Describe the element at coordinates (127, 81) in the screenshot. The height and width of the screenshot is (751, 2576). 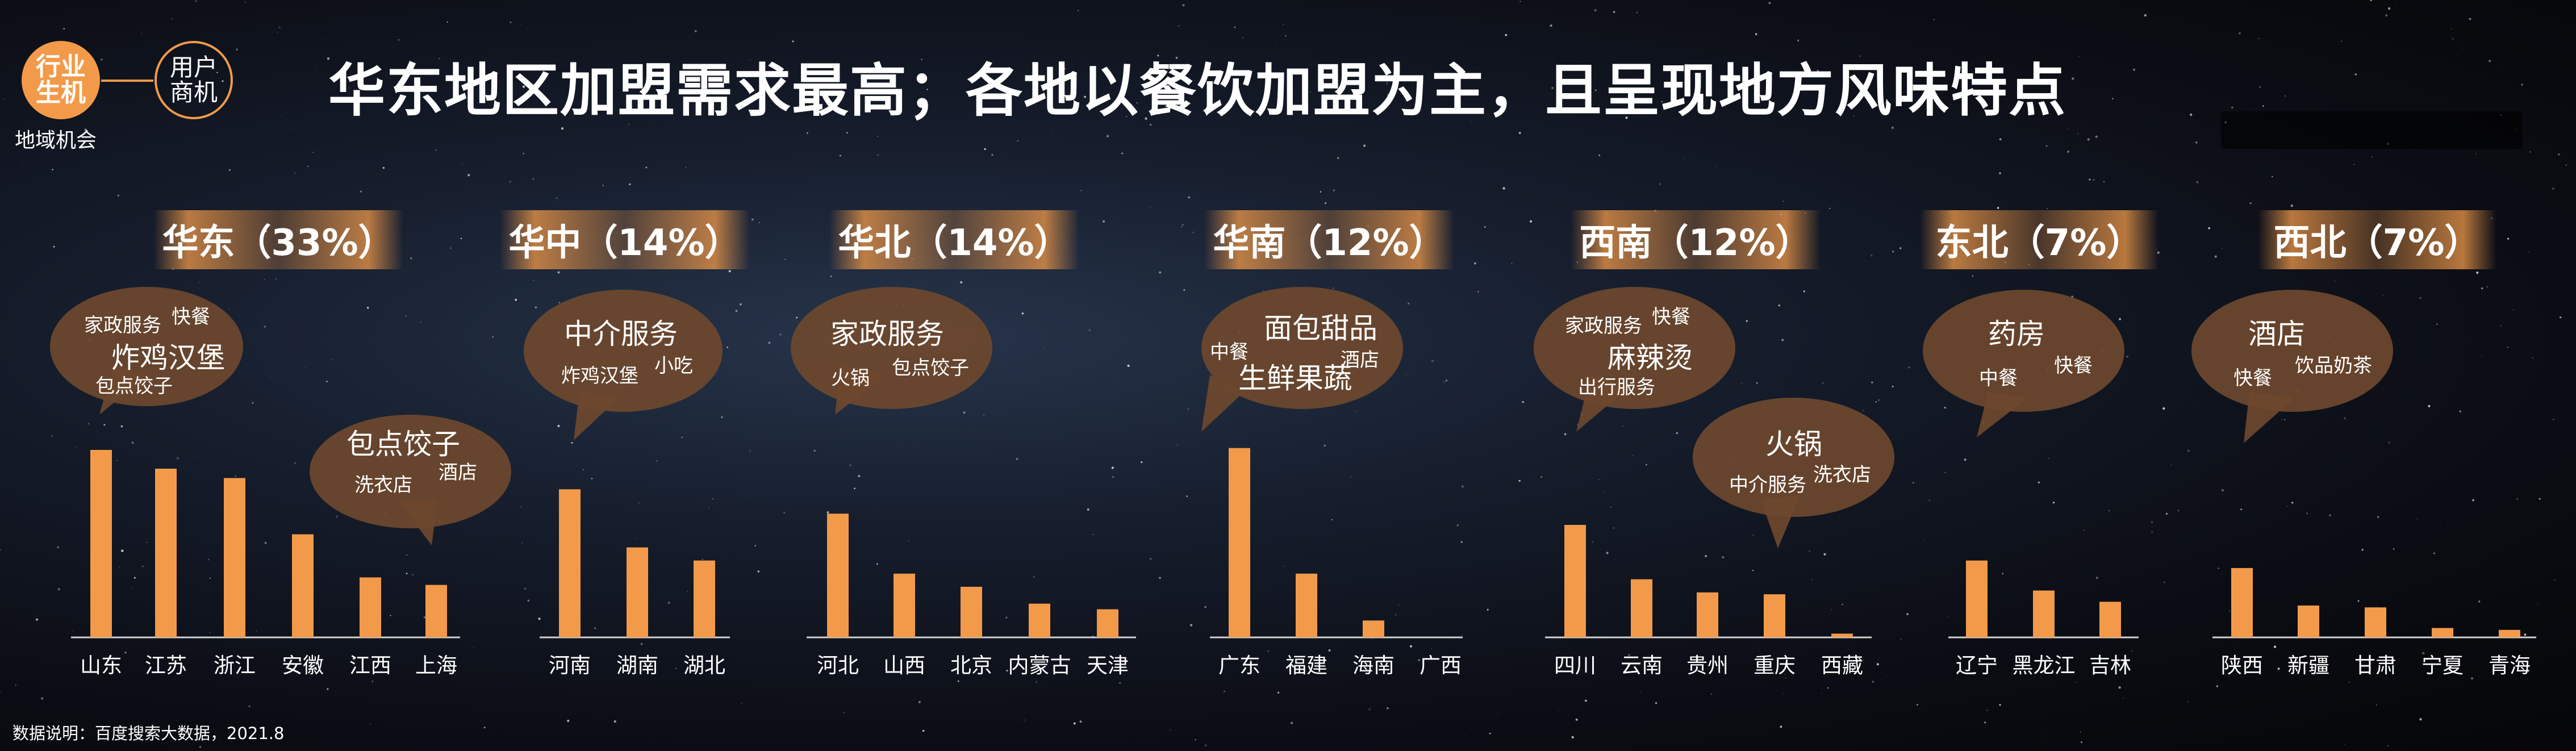
I see `badge-connector` at that location.